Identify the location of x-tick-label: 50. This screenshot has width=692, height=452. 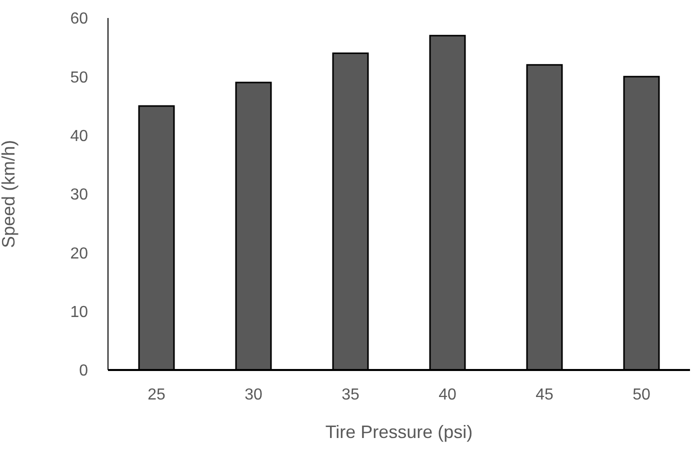
(641, 395).